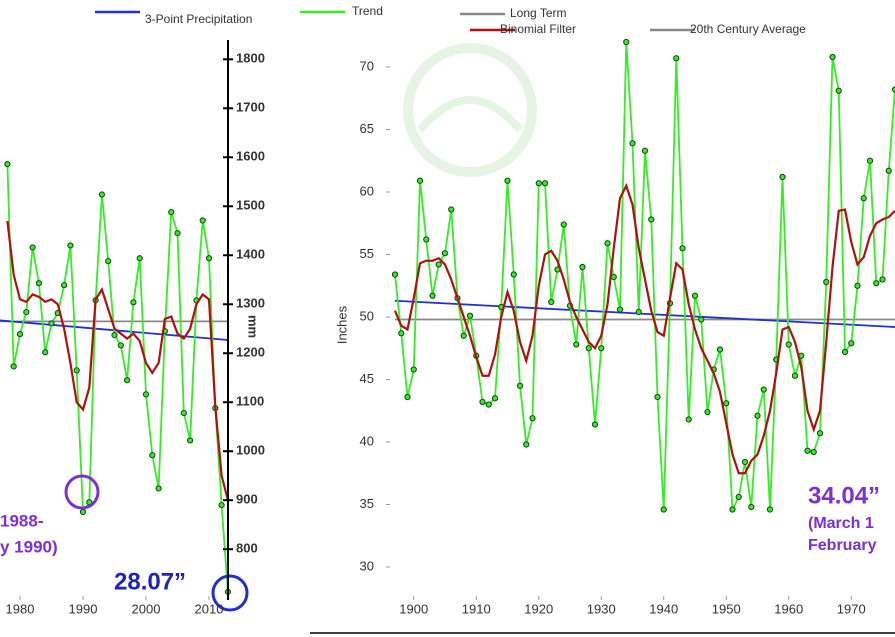 Image resolution: width=895 pixels, height=637 pixels. I want to click on legend-label: Binomial Filter, so click(538, 29).